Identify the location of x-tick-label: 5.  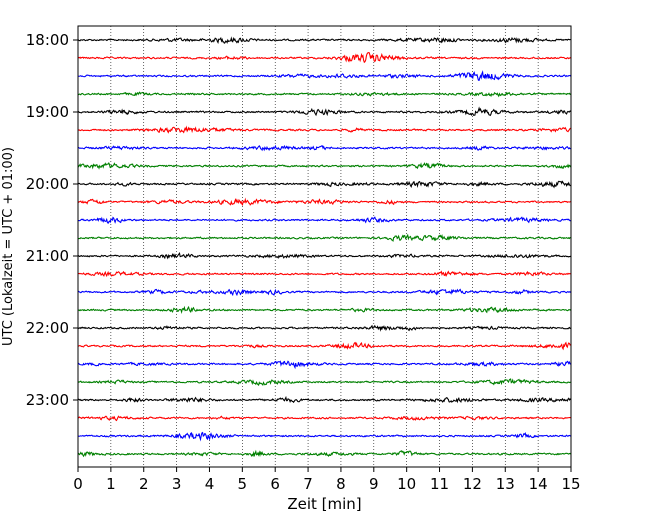
(243, 484).